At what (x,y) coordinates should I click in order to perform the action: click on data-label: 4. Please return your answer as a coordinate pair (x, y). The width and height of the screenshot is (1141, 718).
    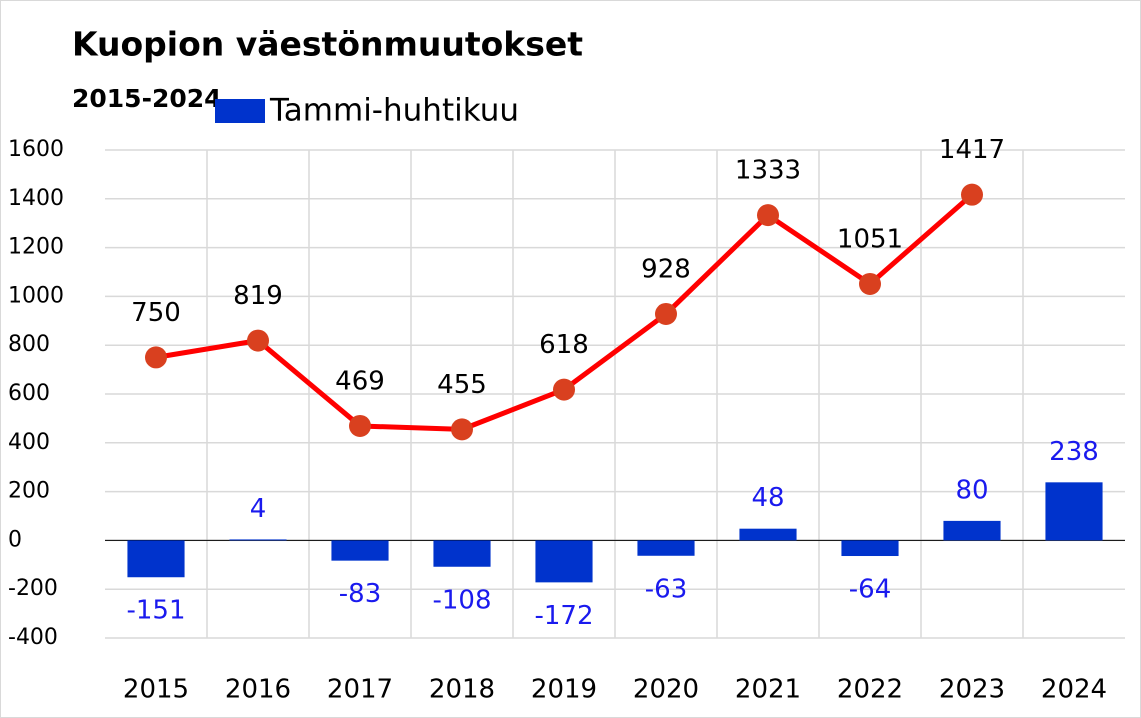
    Looking at the image, I should click on (258, 509).